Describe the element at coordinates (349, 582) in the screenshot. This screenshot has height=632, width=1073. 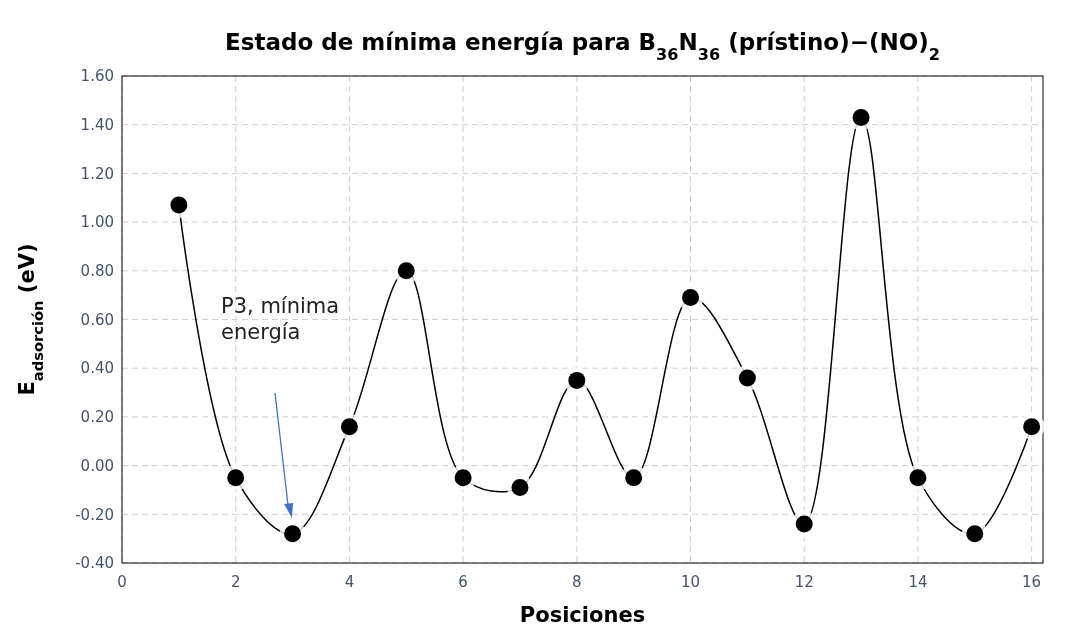
I see `x-tick-label: 4` at that location.